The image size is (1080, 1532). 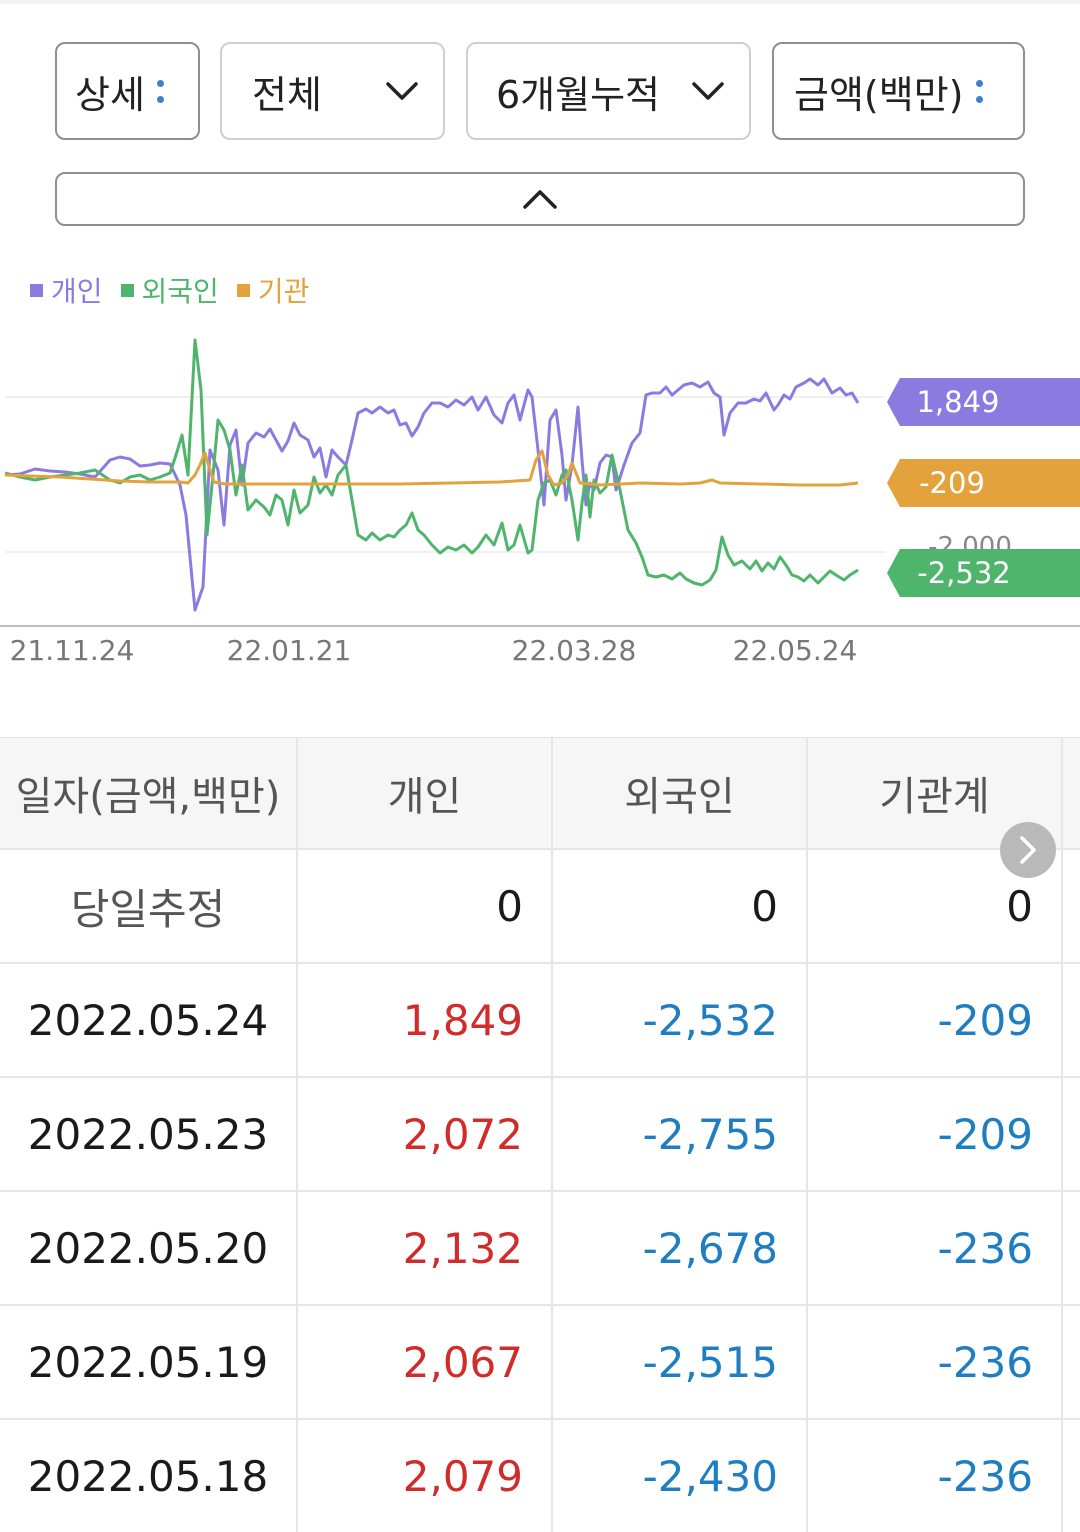 What do you see at coordinates (425, 1020) in the screenshot?
I see `row-individual: 1,849` at bounding box center [425, 1020].